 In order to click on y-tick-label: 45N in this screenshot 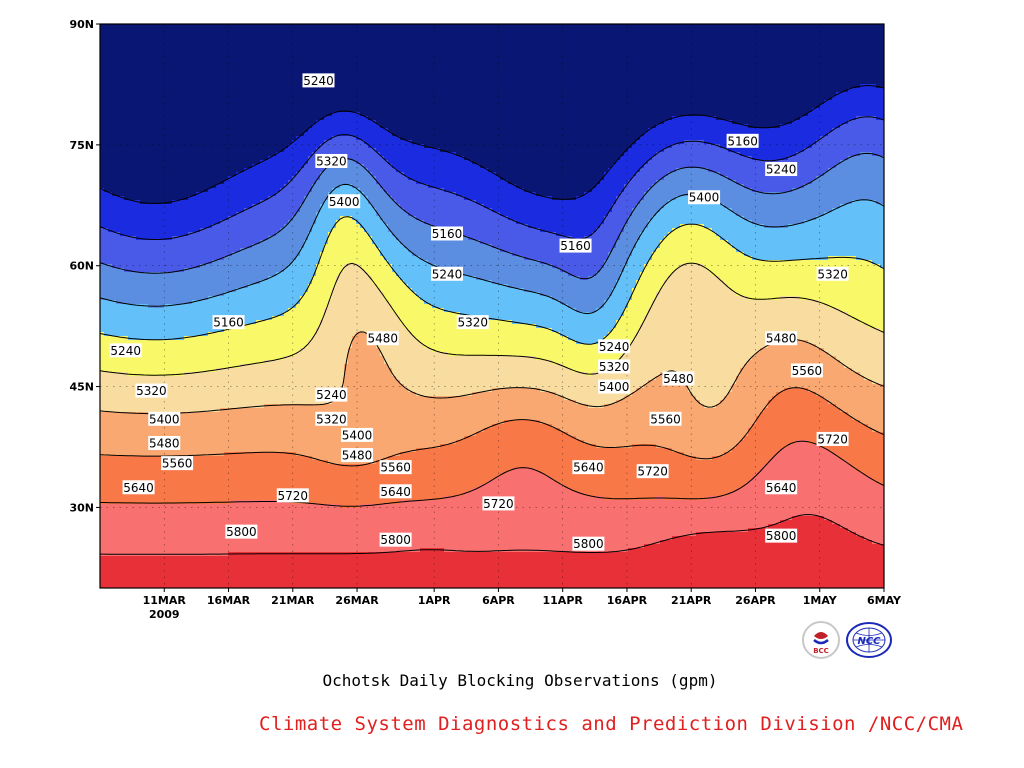, I will do `click(81, 387)`.